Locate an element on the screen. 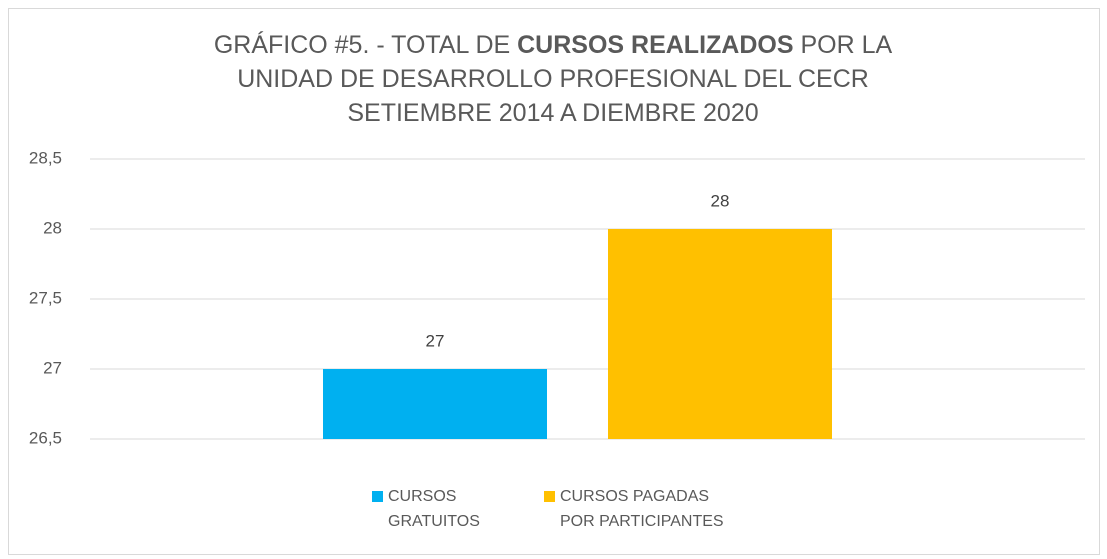  title-part: CURSOS REALIZADOS is located at coordinates (655, 45).